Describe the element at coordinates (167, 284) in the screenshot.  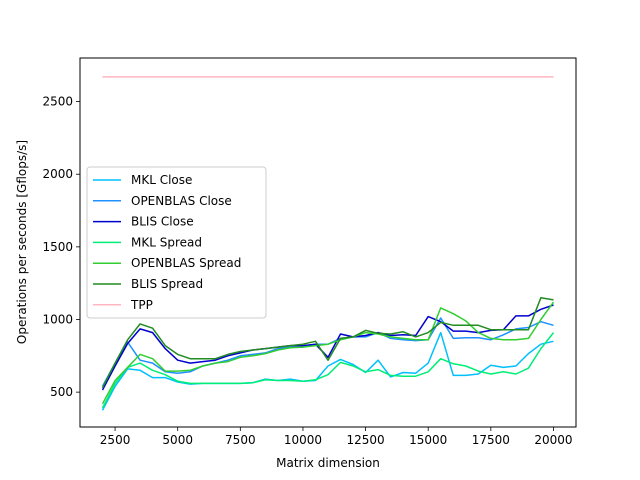
I see `legend-label-5: BLIS Spread` at that location.